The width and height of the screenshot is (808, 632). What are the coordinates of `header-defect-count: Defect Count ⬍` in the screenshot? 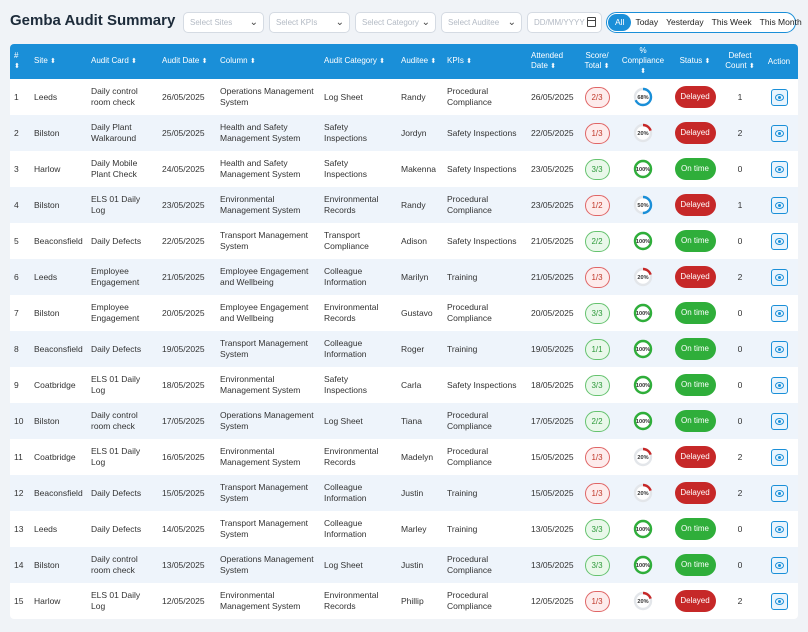 It's located at (740, 60).